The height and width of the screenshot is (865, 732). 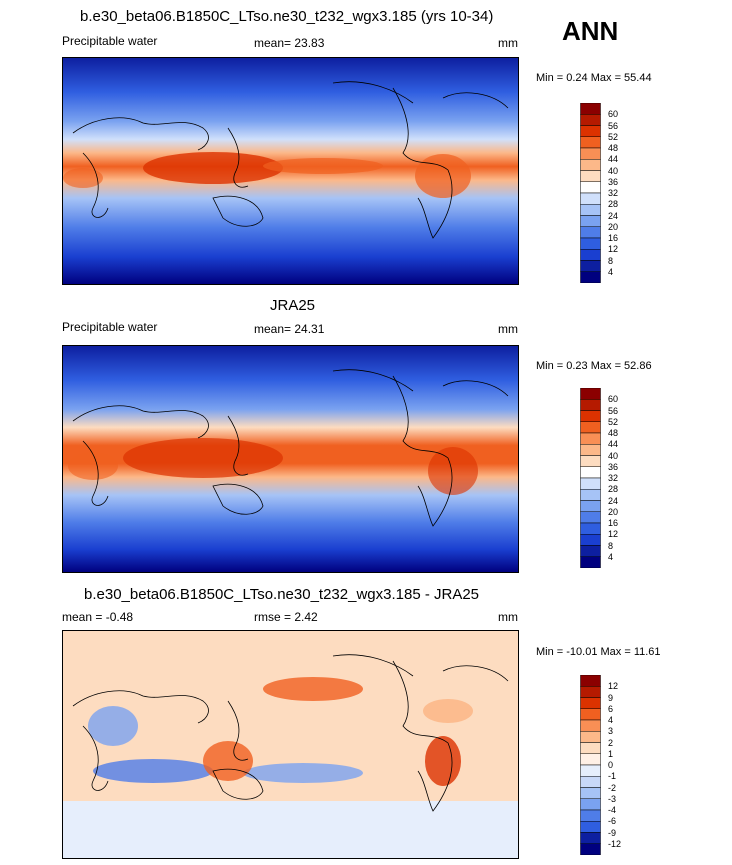 I want to click on panel2-variable-label: Precipitable water, so click(x=110, y=327).